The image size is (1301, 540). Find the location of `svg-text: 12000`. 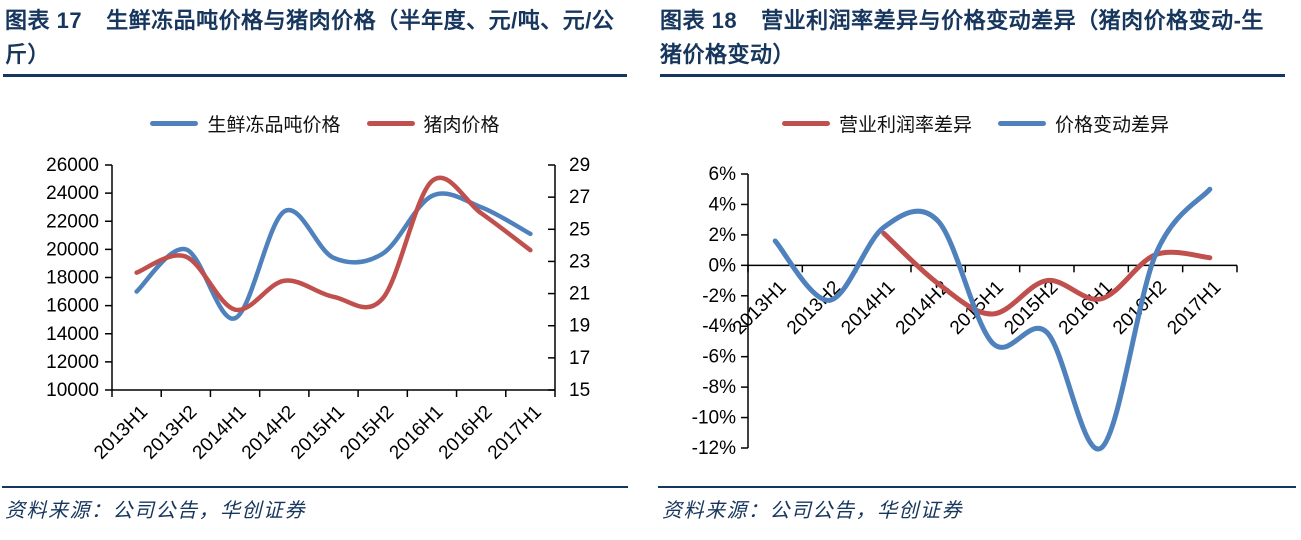

svg-text: 12000 is located at coordinates (72, 362).